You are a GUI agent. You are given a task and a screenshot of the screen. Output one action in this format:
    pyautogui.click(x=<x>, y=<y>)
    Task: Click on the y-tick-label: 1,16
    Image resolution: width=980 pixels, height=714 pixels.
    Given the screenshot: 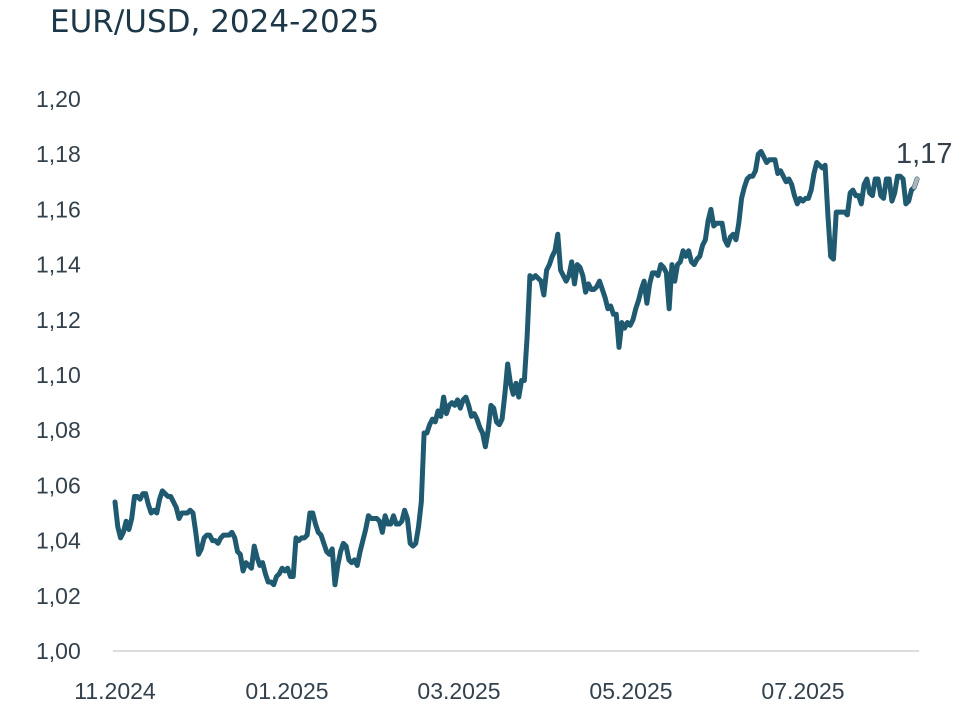 What is the action you would take?
    pyautogui.click(x=58, y=209)
    